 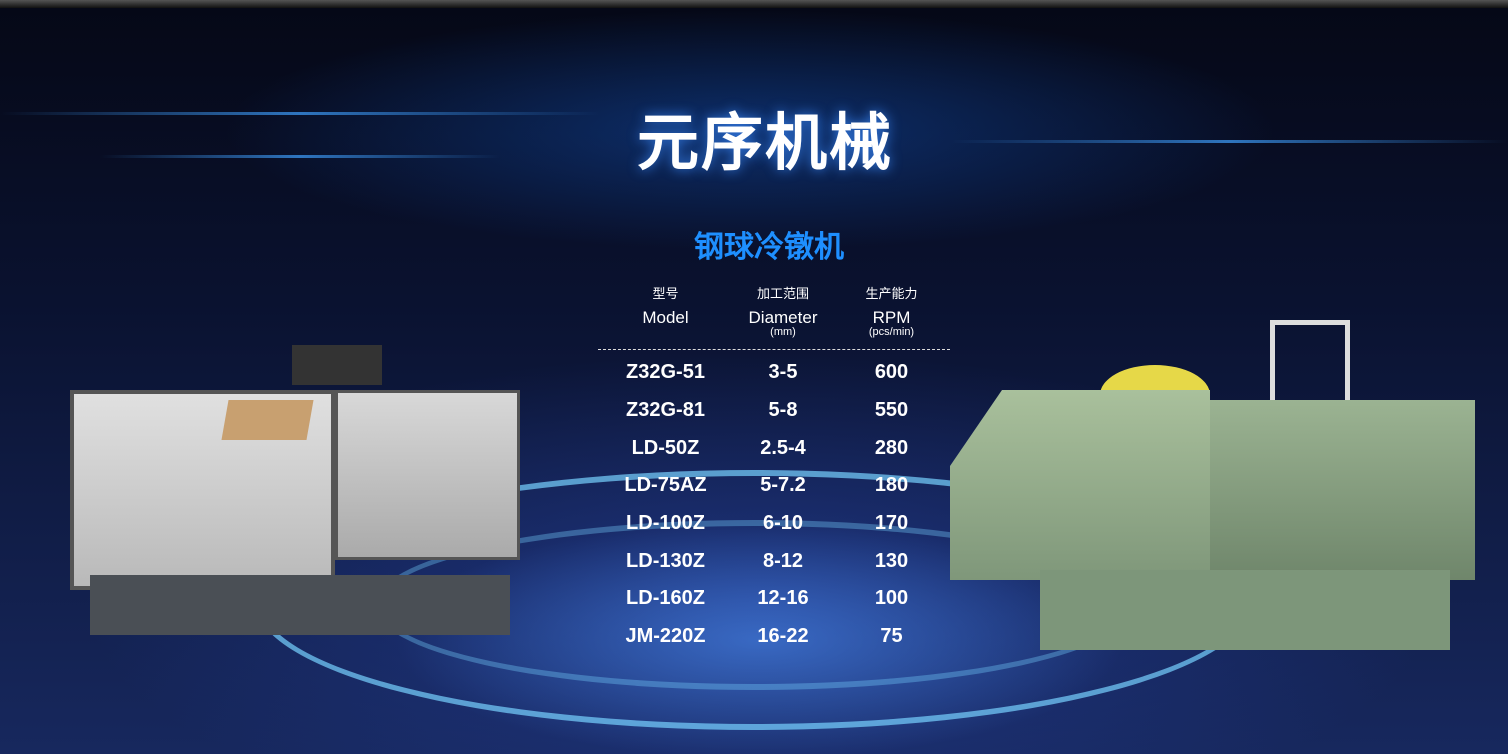 What do you see at coordinates (665, 293) in the screenshot?
I see `header-cn: 型号` at bounding box center [665, 293].